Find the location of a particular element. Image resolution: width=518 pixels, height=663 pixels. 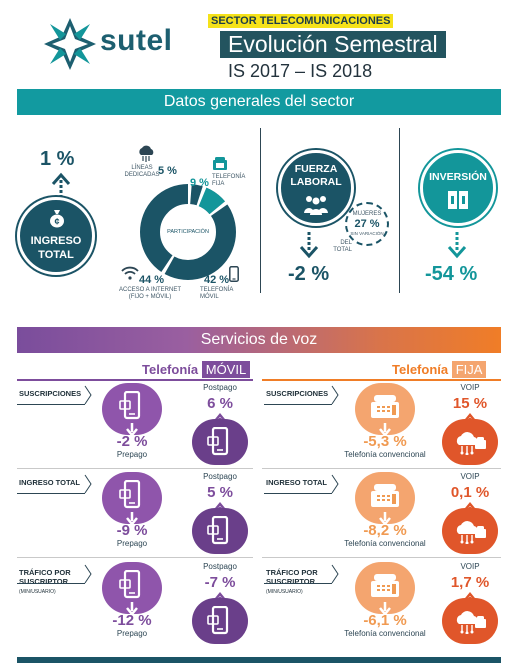

lineas-value: 5 % is located at coordinates (167, 171).